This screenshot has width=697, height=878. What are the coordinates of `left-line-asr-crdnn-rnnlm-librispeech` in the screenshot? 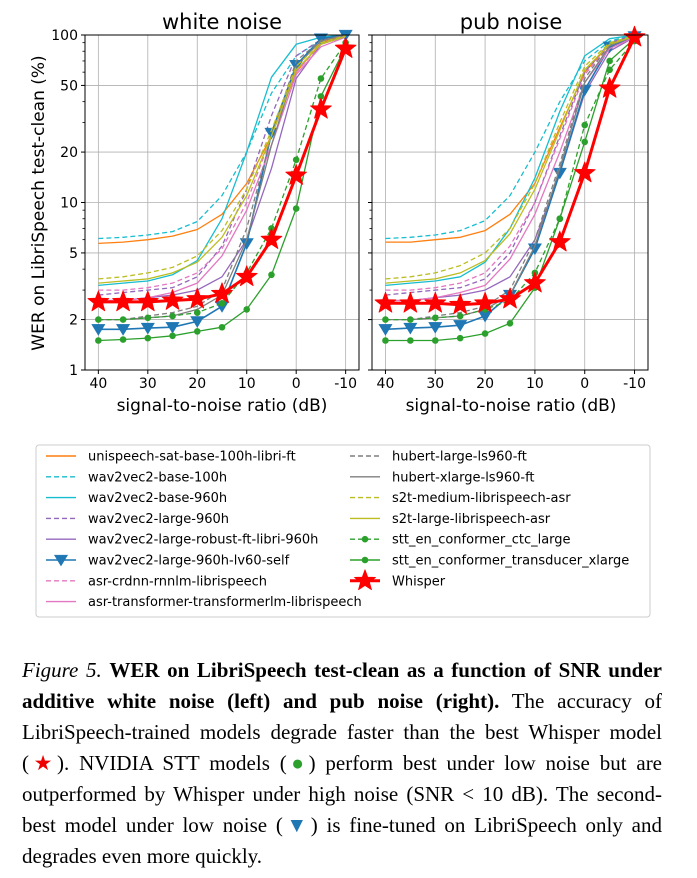 It's located at (222, 163).